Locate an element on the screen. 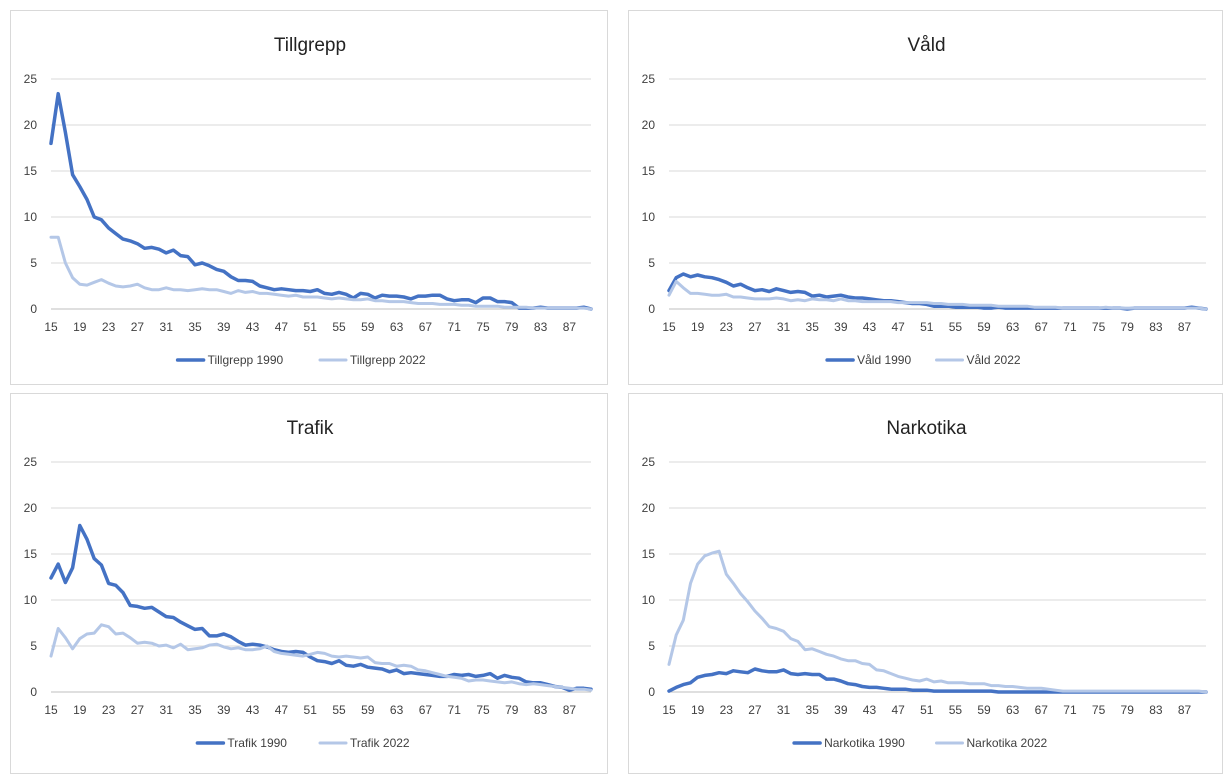 Image resolution: width=1223 pixels, height=775 pixels. chart-title: Trafik is located at coordinates (310, 428).